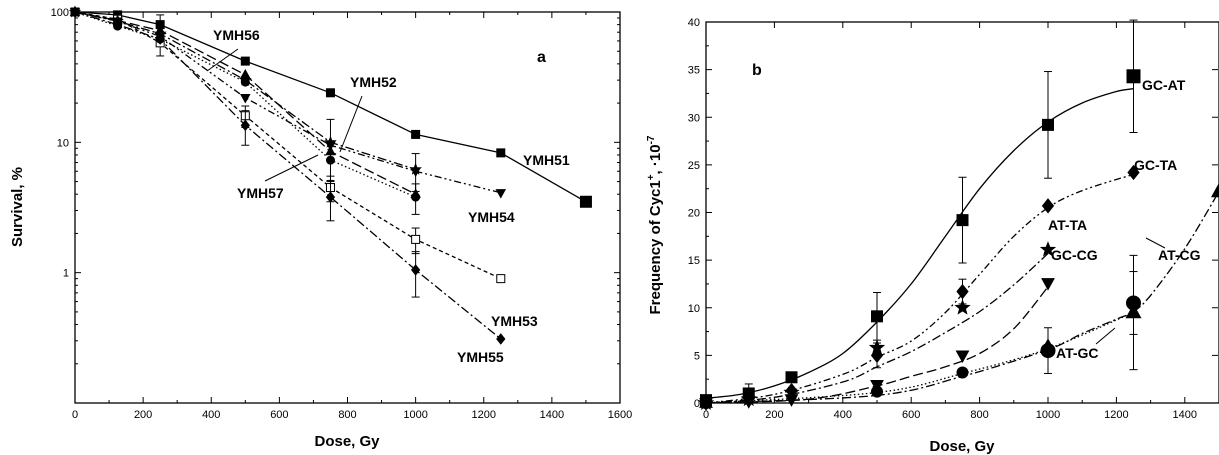 The image size is (1219, 455). Describe the element at coordinates (694, 214) in the screenshot. I see `panel-b-y-tick-label: 20` at that location.